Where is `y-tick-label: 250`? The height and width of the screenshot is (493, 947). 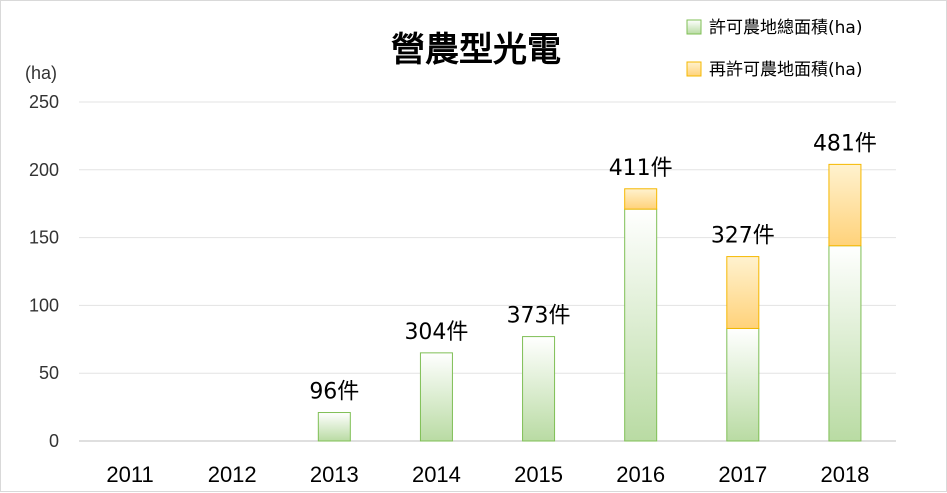 y-tick-label: 250 is located at coordinates (44, 102).